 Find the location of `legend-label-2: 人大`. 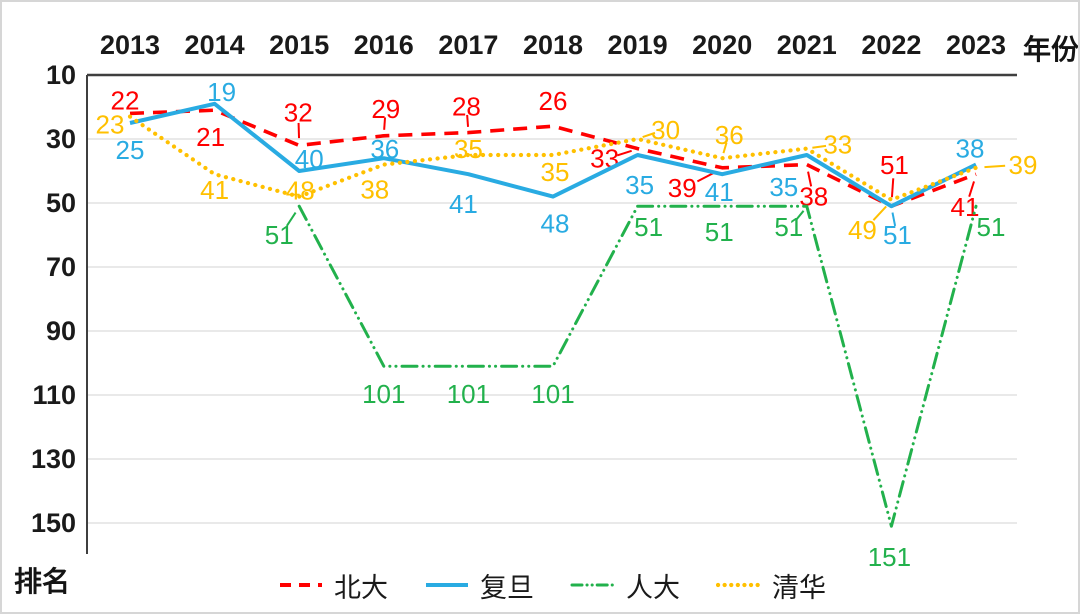

legend-label-2: 人大 is located at coordinates (653, 587).